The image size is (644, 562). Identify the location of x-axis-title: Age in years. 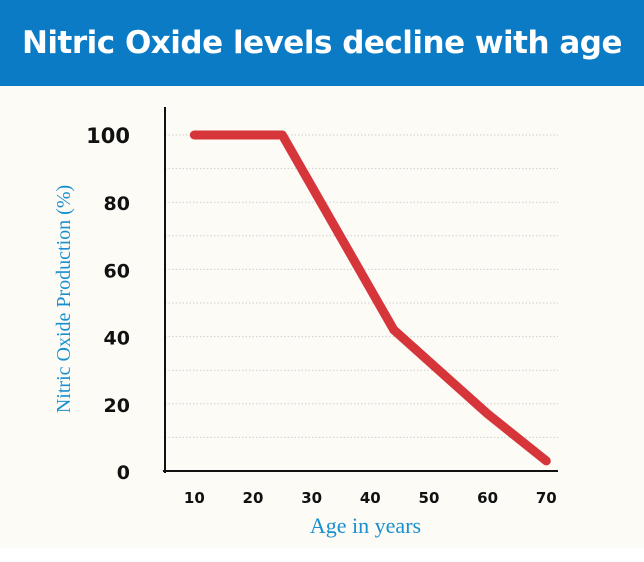
(365, 525).